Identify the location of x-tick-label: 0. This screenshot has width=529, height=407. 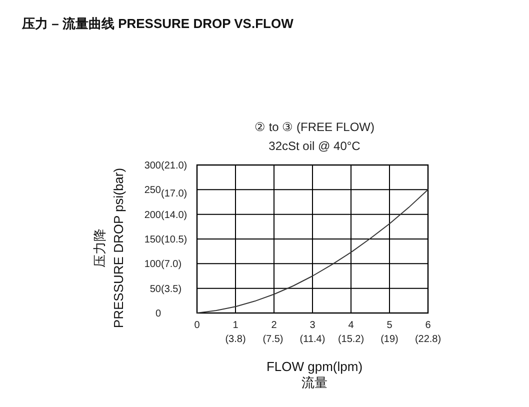
(197, 325).